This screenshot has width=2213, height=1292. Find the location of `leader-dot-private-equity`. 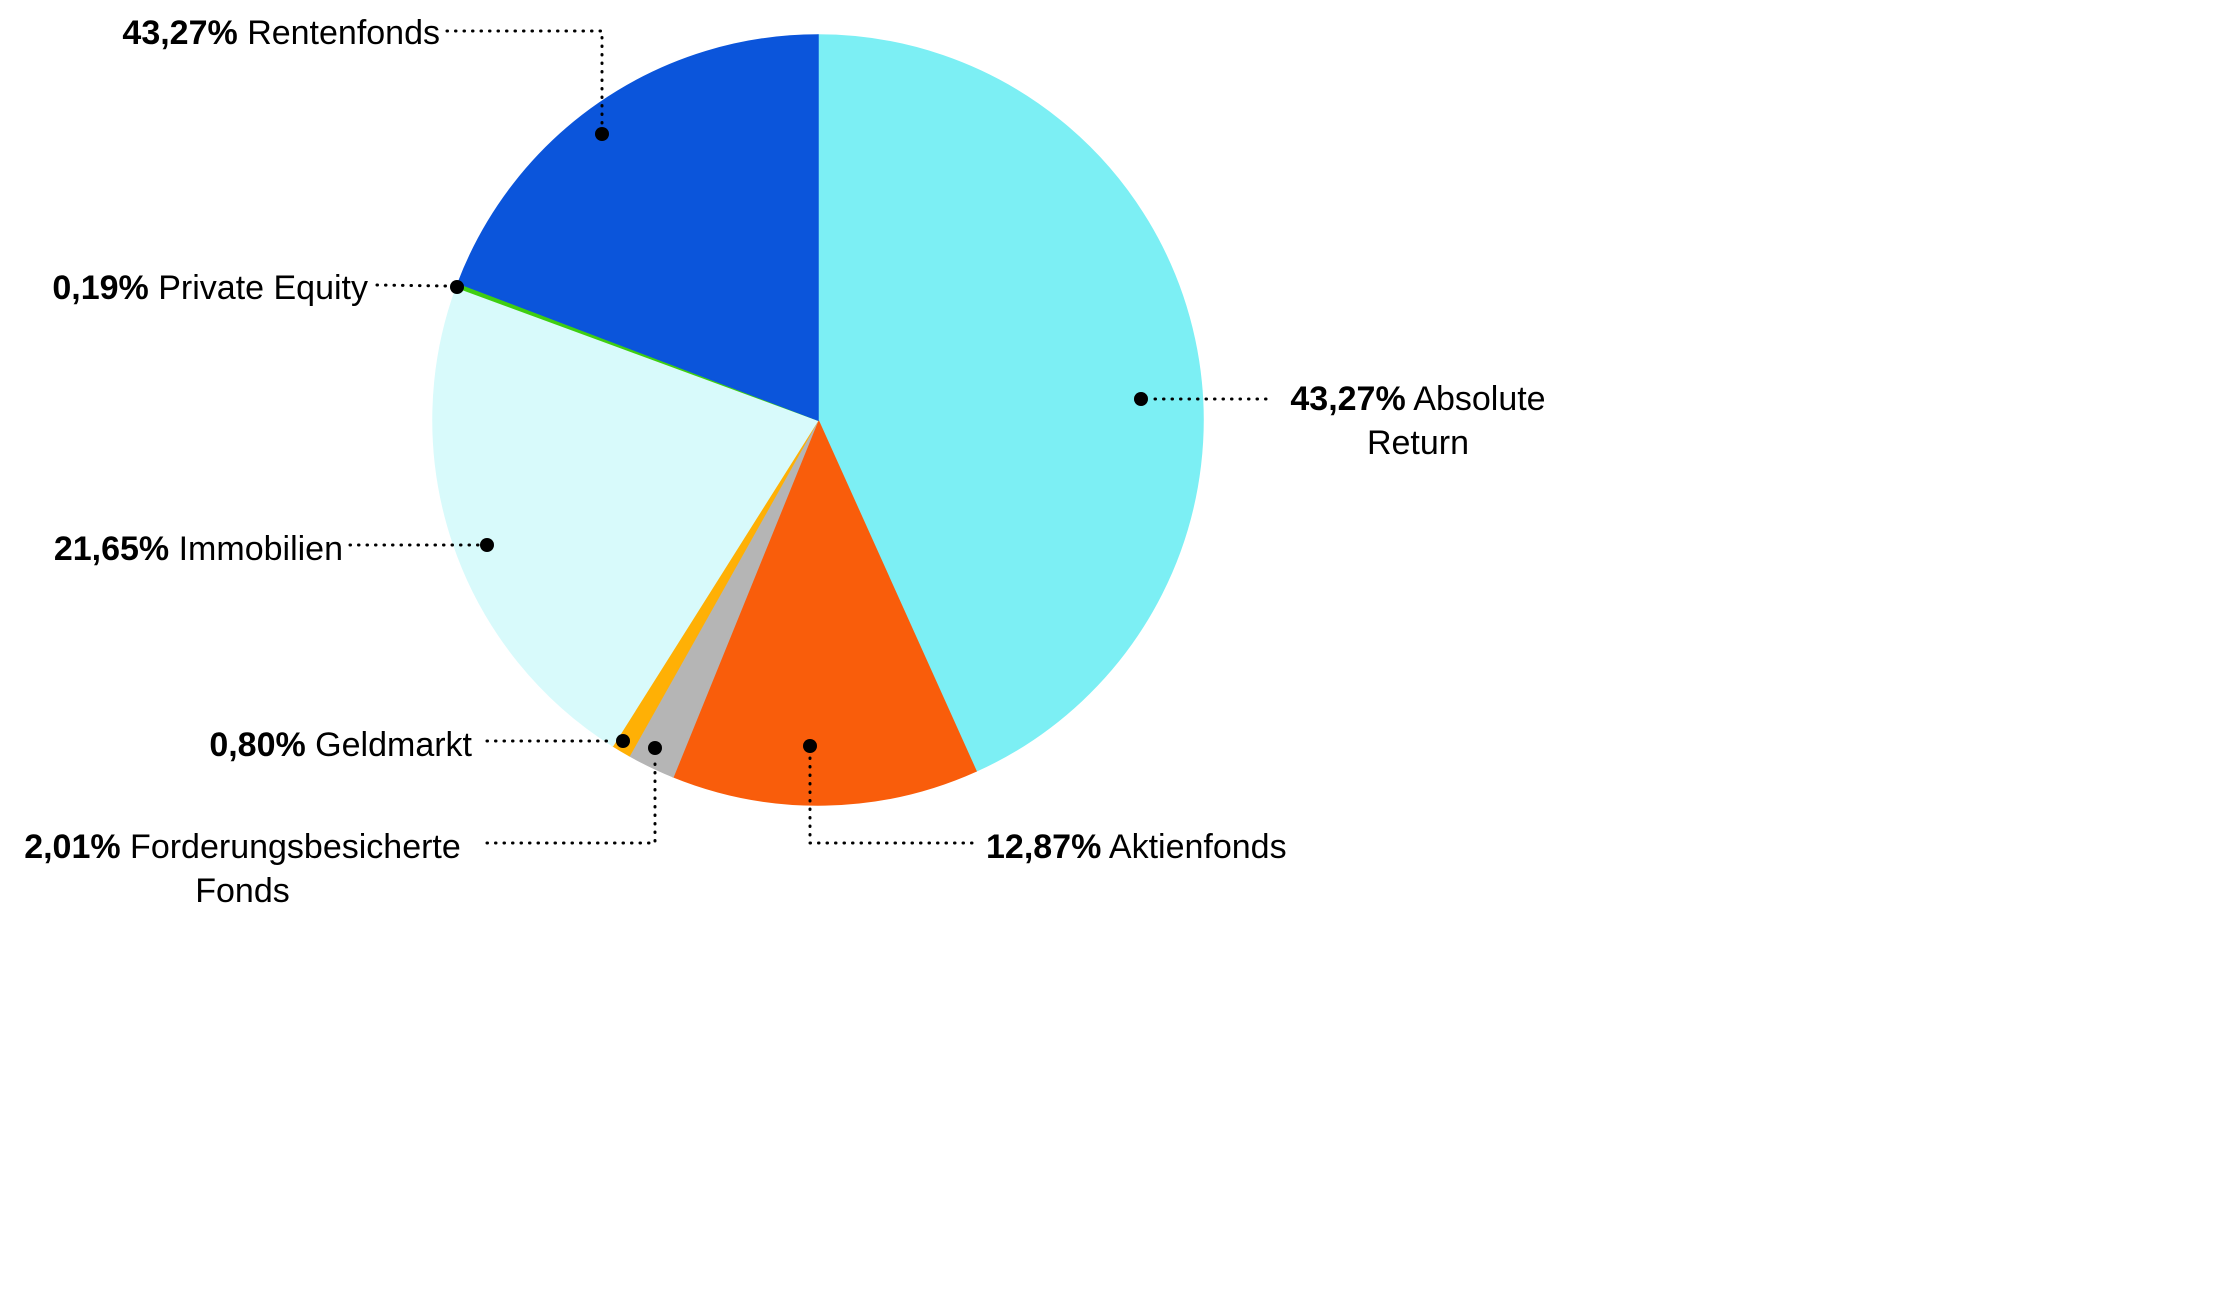

leader-dot-private-equity is located at coordinates (457, 287).